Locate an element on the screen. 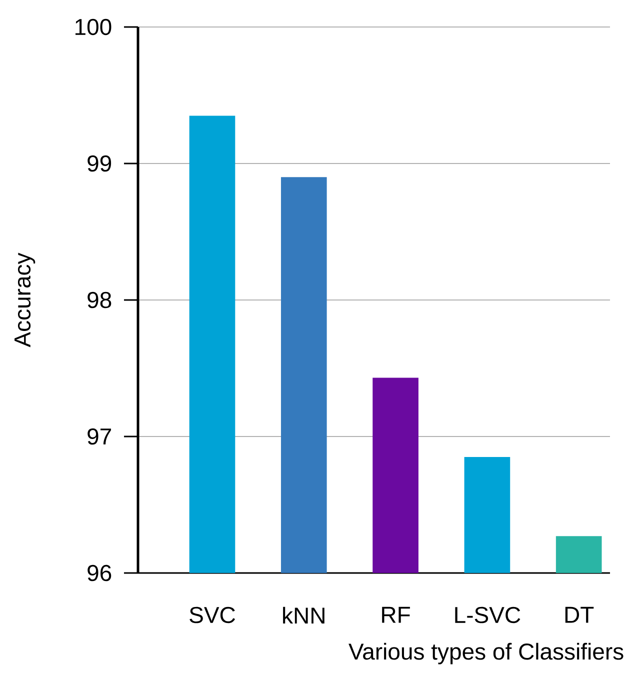  y-axis-title: Accuracy is located at coordinates (25, 300).